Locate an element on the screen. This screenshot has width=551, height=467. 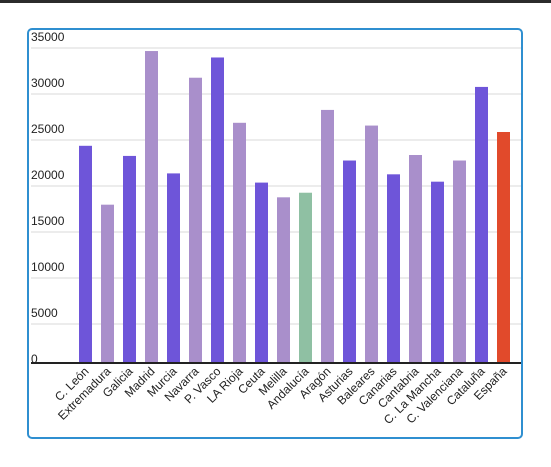
y-tick-label: 15000 is located at coordinates (48, 221).